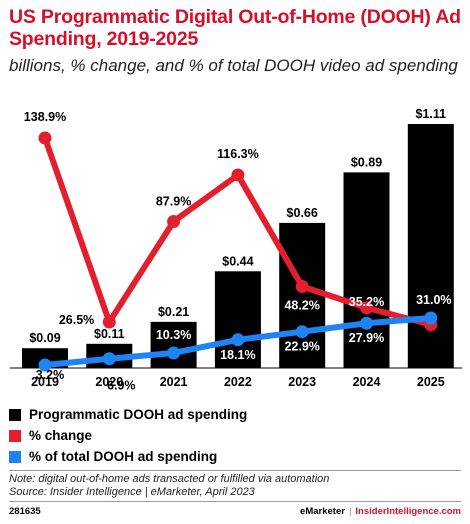 Image resolution: width=470 pixels, height=524 pixels. I want to click on legend-label-spending: Programmatic DOOH ad spending, so click(138, 414).